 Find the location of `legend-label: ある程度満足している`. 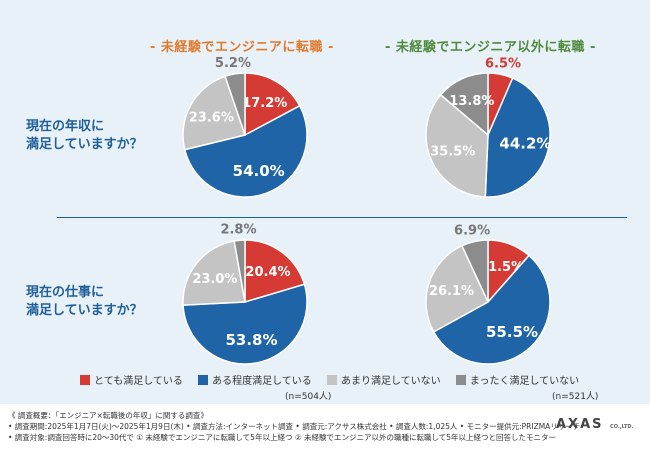

legend-label: ある程度満足している is located at coordinates (262, 381).